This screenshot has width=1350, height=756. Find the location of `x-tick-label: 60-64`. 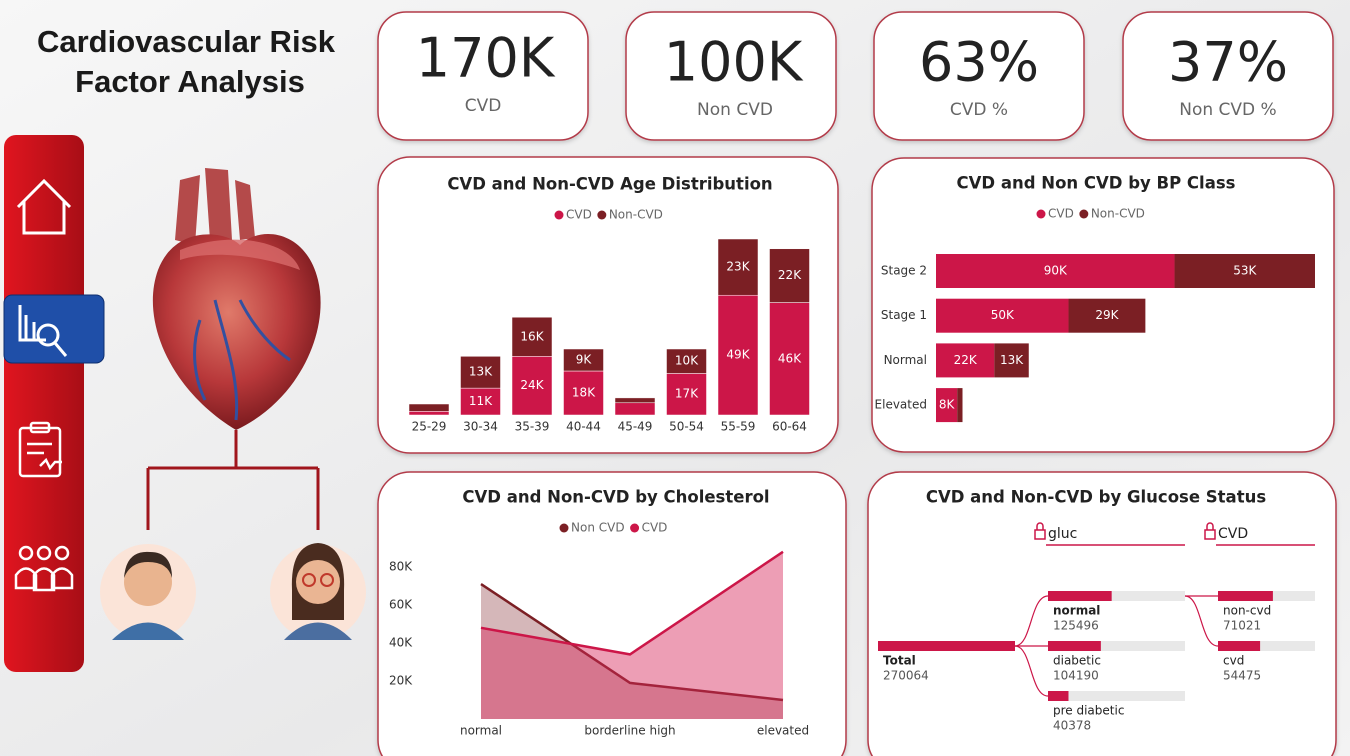

x-tick-label: 60-64 is located at coordinates (789, 427).